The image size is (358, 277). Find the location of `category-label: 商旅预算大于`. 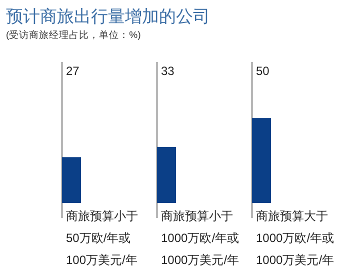

category-label: 商旅预算大于 is located at coordinates (292, 216).